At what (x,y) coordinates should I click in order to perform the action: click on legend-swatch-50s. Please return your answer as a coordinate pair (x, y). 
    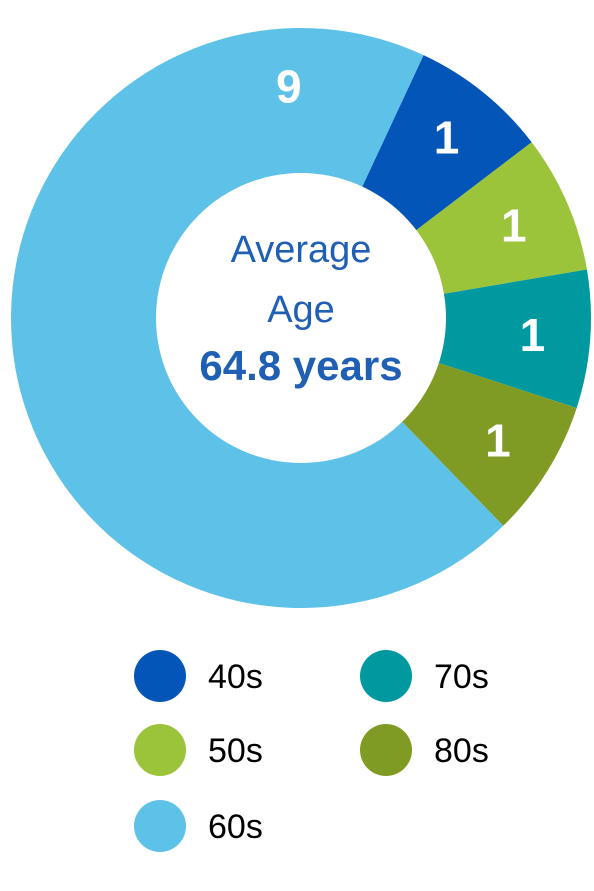
    Looking at the image, I should click on (160, 750).